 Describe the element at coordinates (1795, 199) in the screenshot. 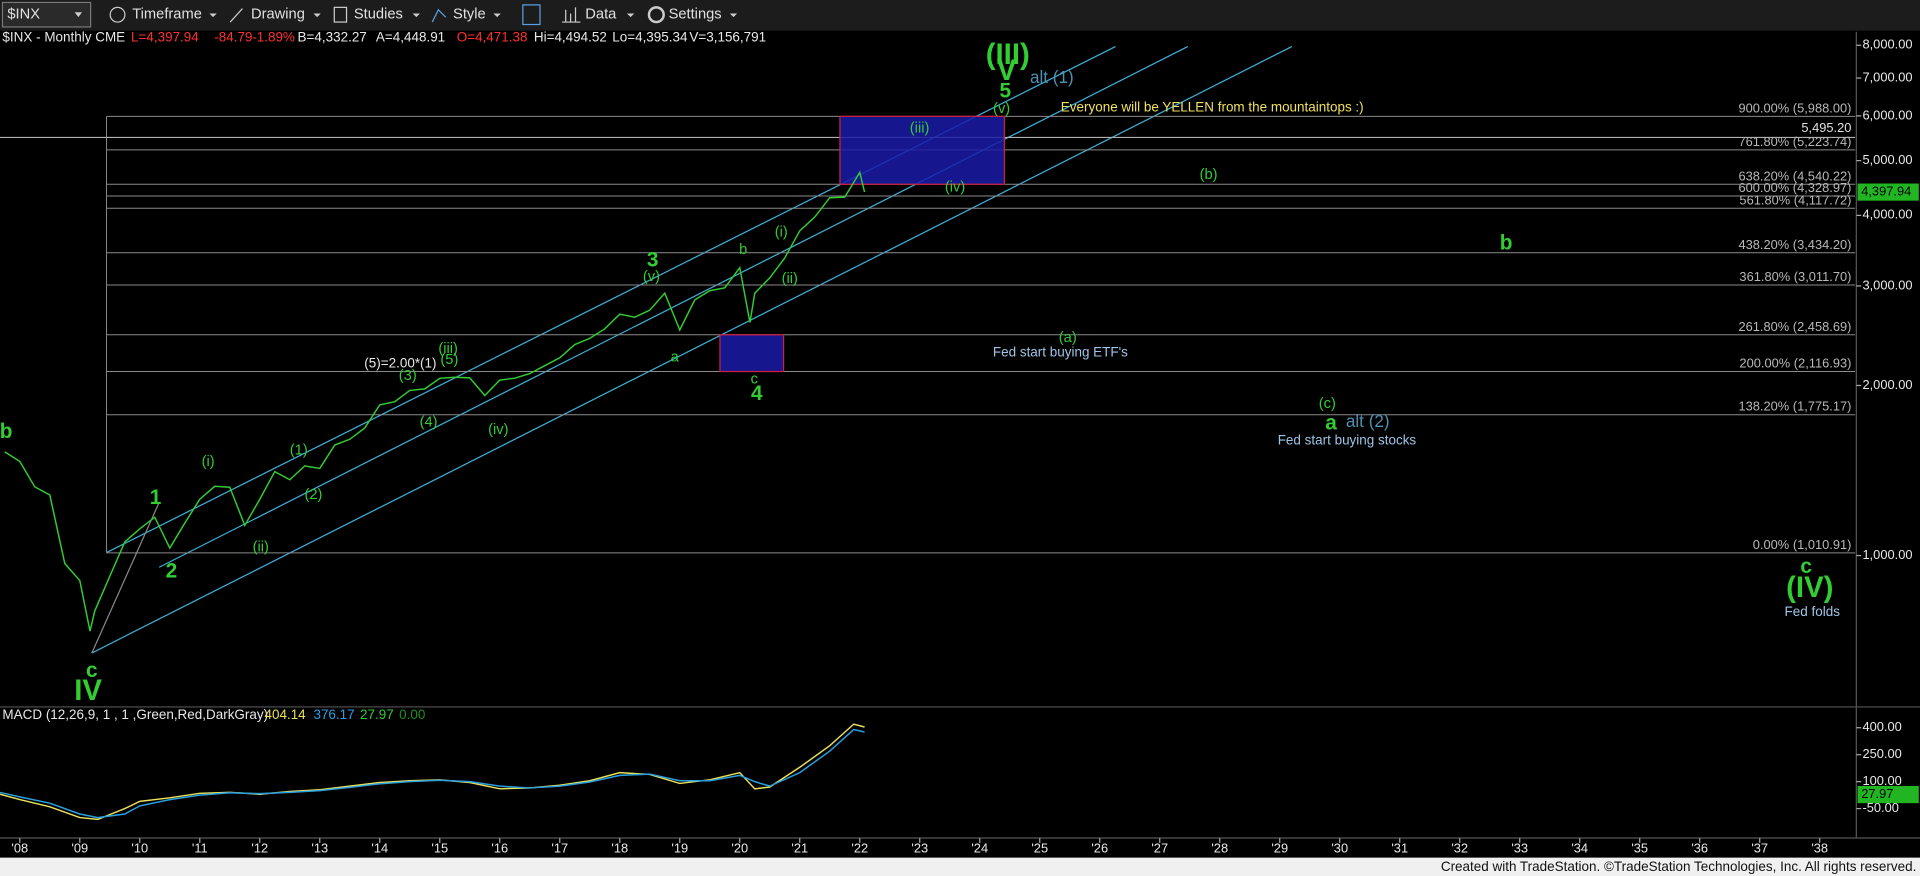

I see `fib-level-label: 561.80% (4,117.72)` at that location.